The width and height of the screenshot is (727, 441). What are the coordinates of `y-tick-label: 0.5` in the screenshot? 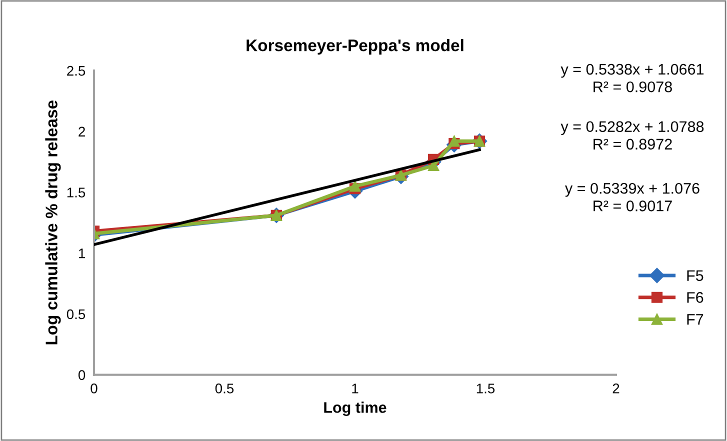 It's located at (76, 314).